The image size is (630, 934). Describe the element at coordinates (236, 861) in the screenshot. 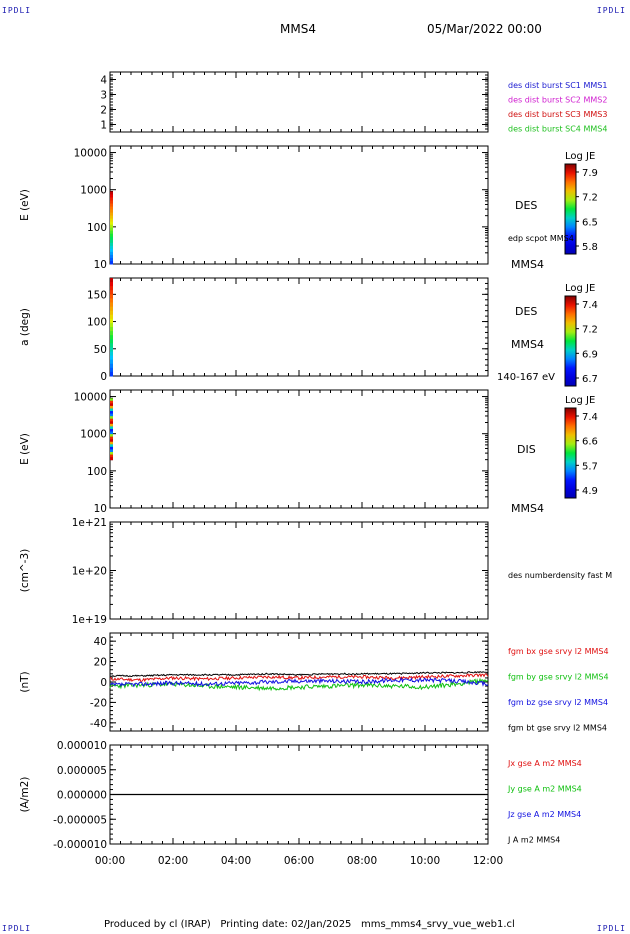

I see `x-tick-label: 04:00` at that location.